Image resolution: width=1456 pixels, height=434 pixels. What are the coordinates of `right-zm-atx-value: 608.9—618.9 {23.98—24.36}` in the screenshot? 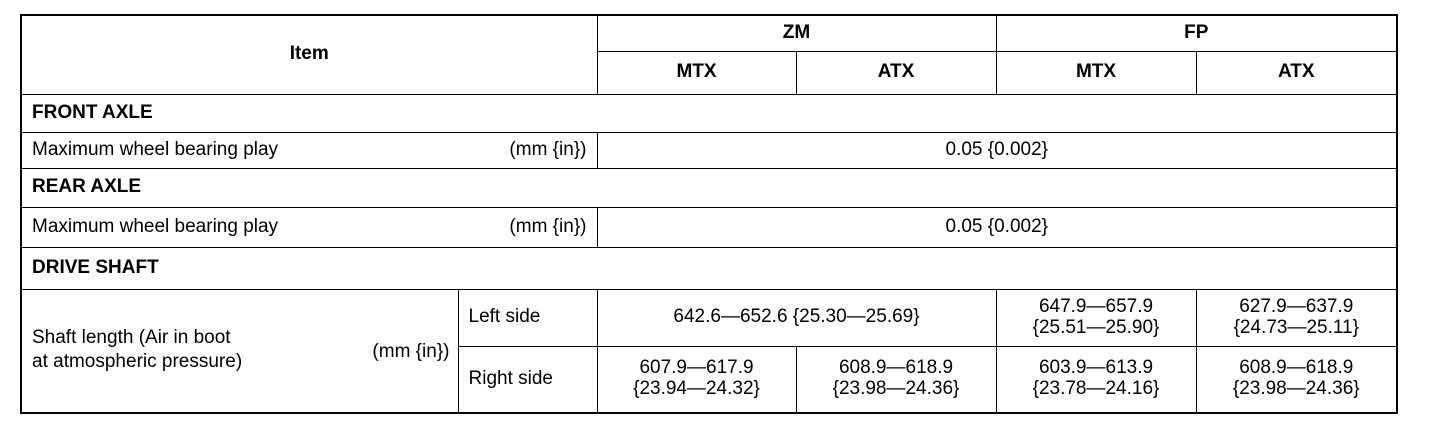 It's located at (896, 379).